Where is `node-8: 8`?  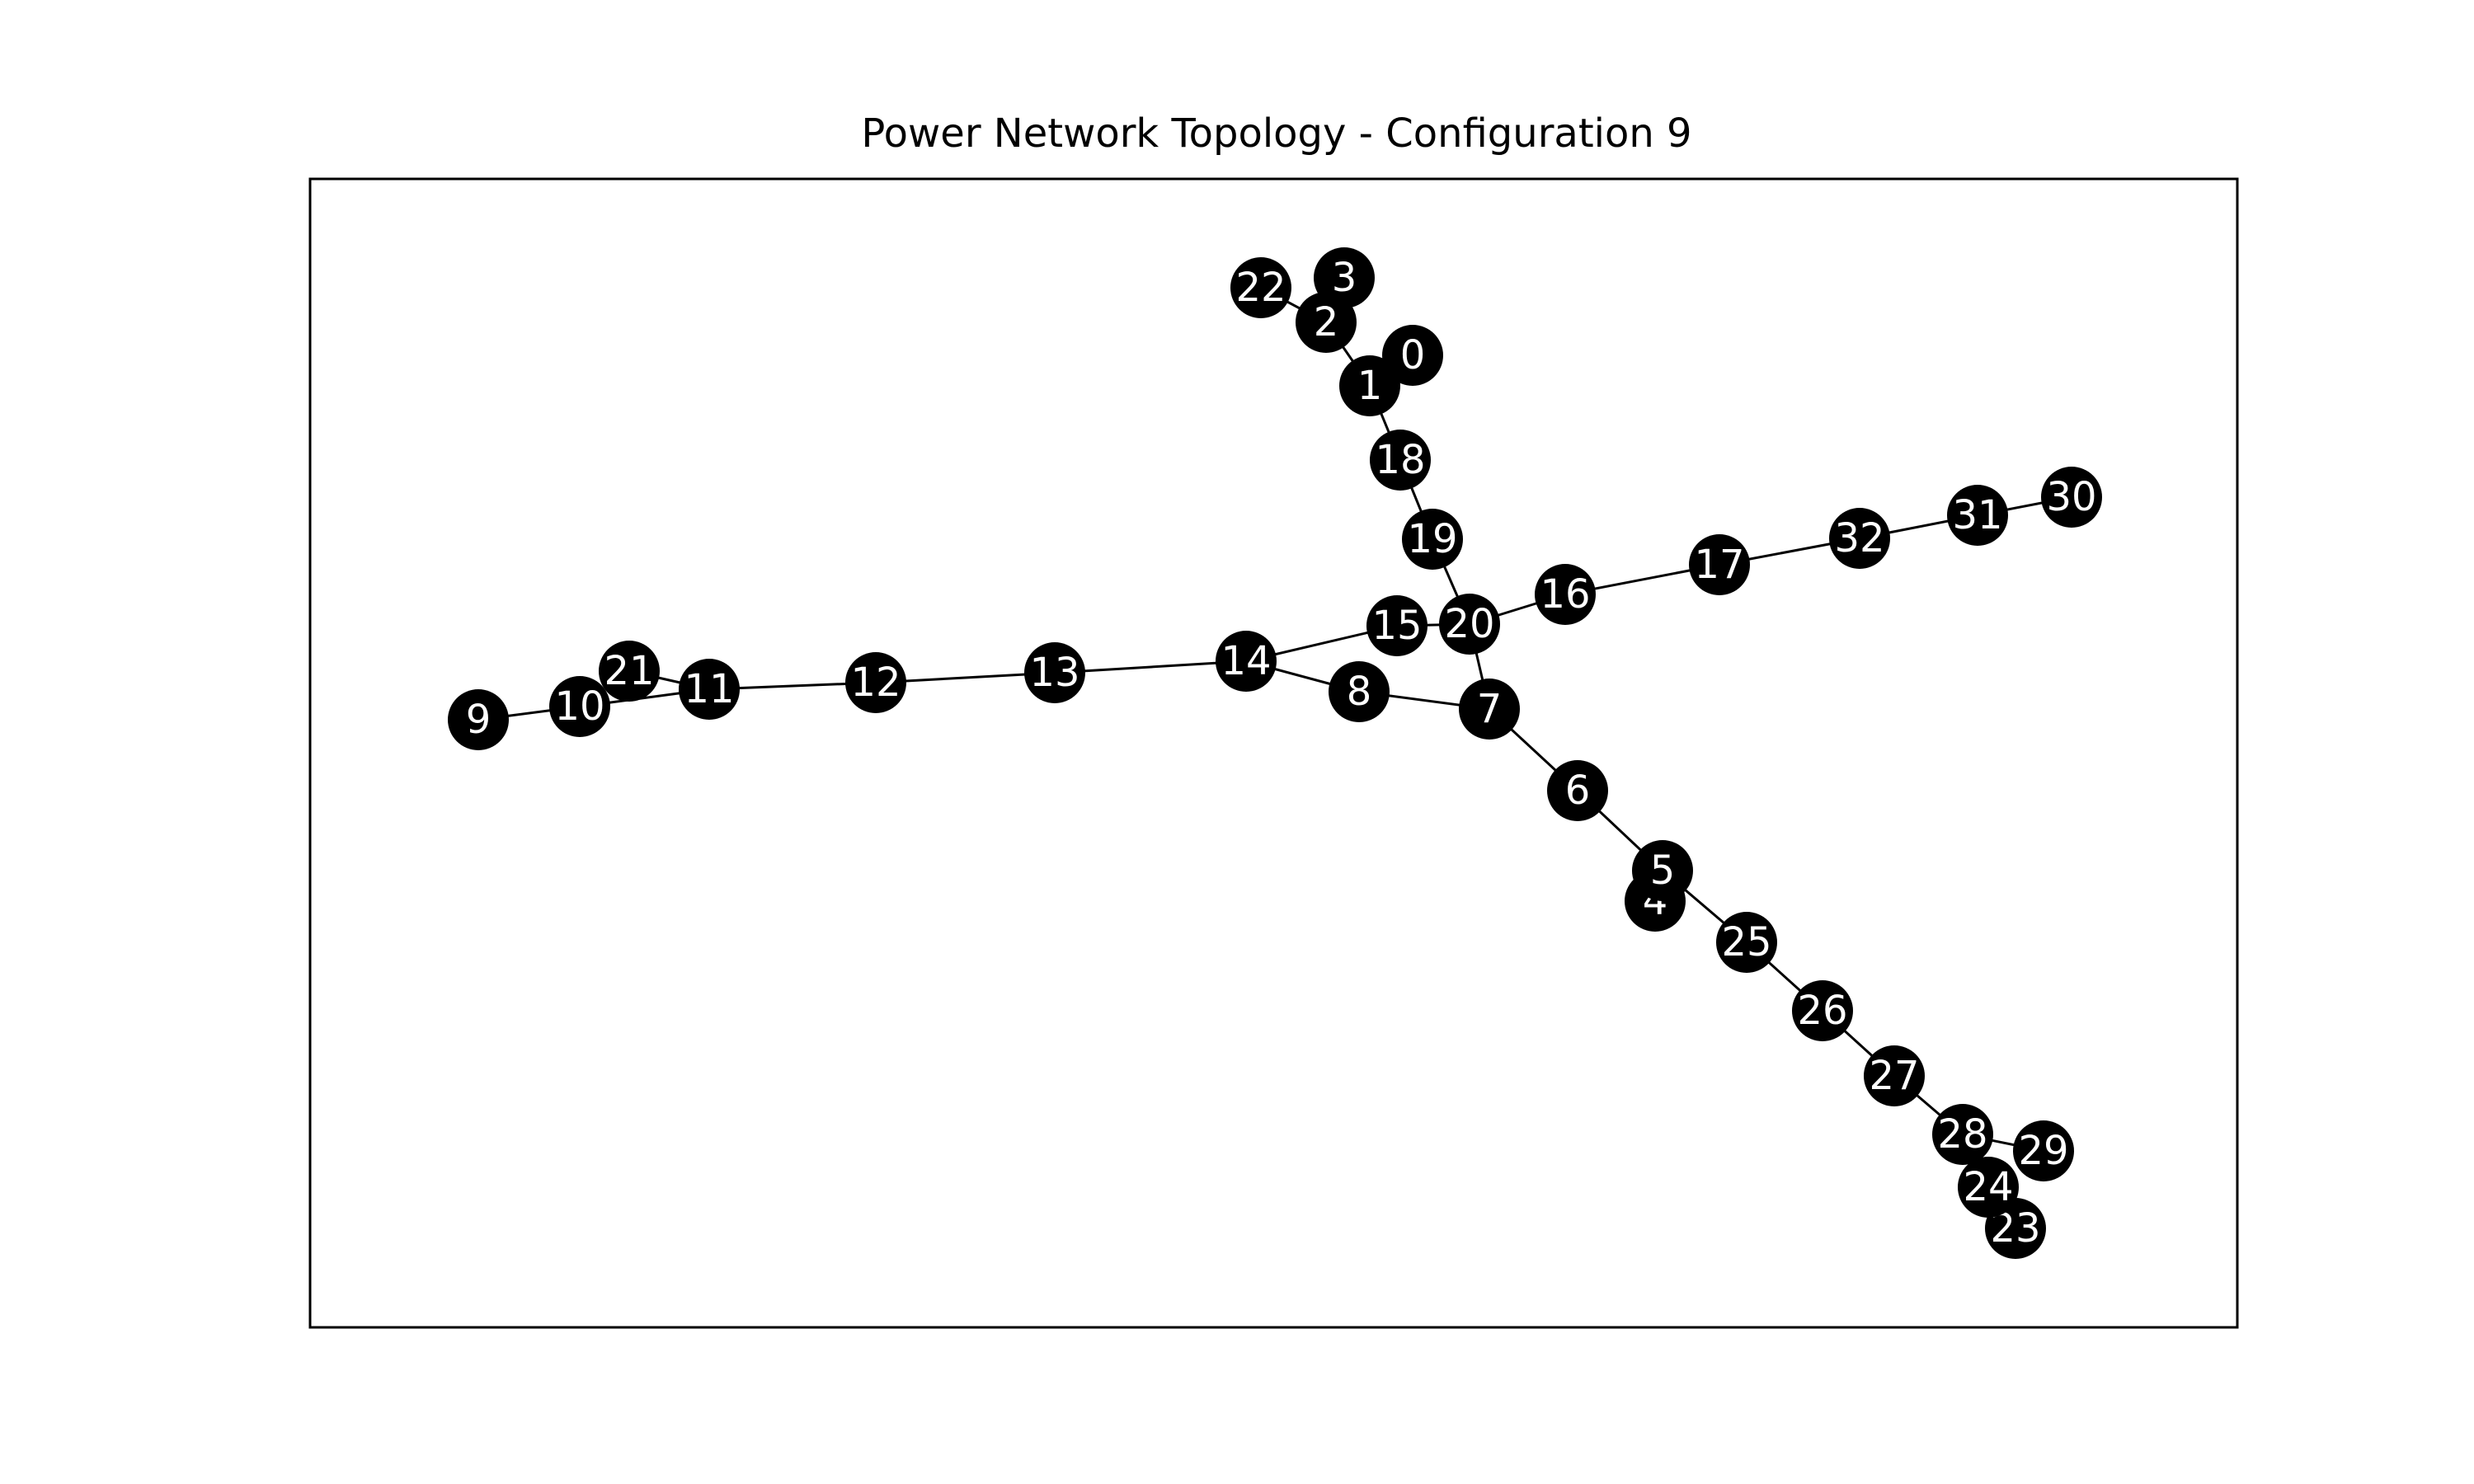
node-8: 8 is located at coordinates (1359, 691).